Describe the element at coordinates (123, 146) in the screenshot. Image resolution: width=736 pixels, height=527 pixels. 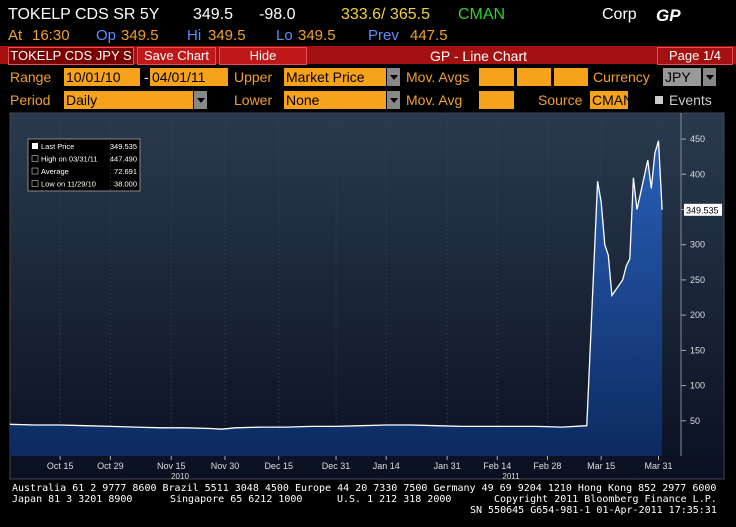
I see `legend-value: 349.535` at that location.